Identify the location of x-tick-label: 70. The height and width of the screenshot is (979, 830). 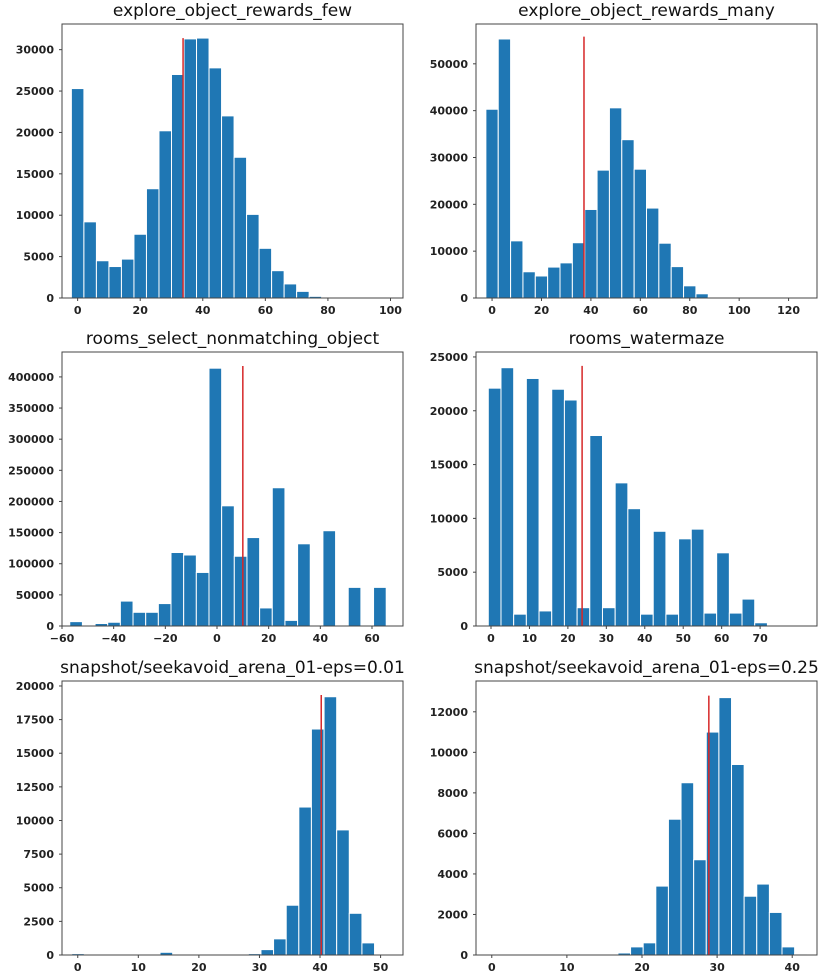
(760, 638).